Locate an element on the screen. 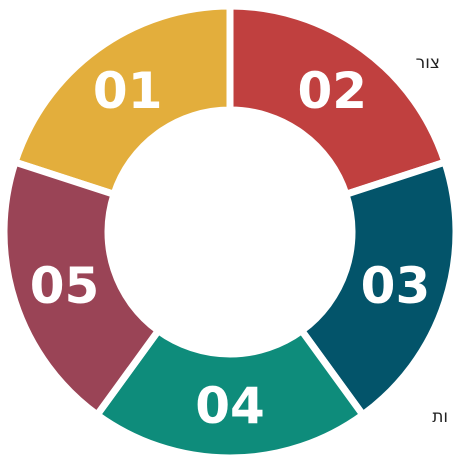  side-text: ות is located at coordinates (440, 417).